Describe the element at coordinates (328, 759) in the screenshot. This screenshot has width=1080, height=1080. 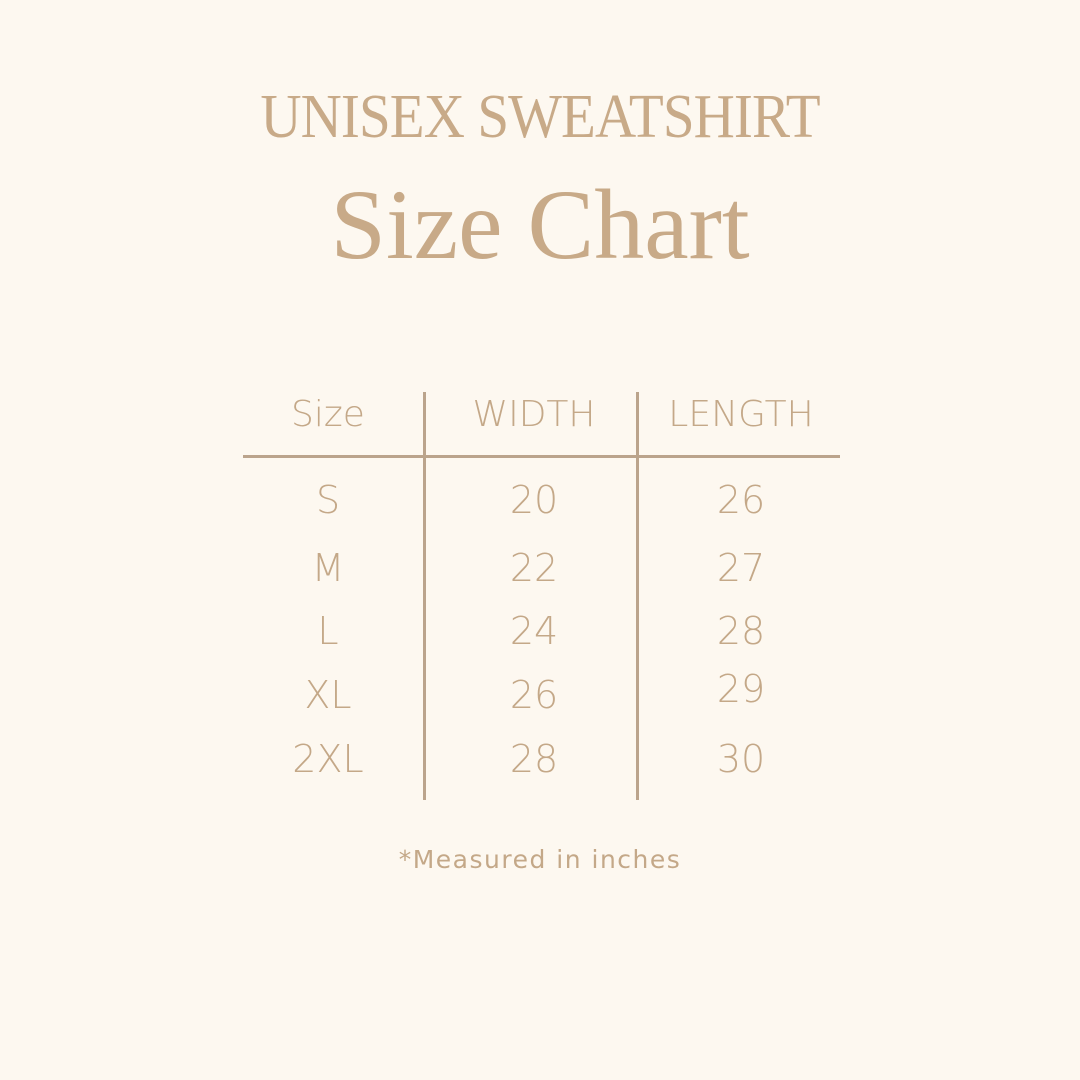
I see `cell-size: 2XL` at that location.